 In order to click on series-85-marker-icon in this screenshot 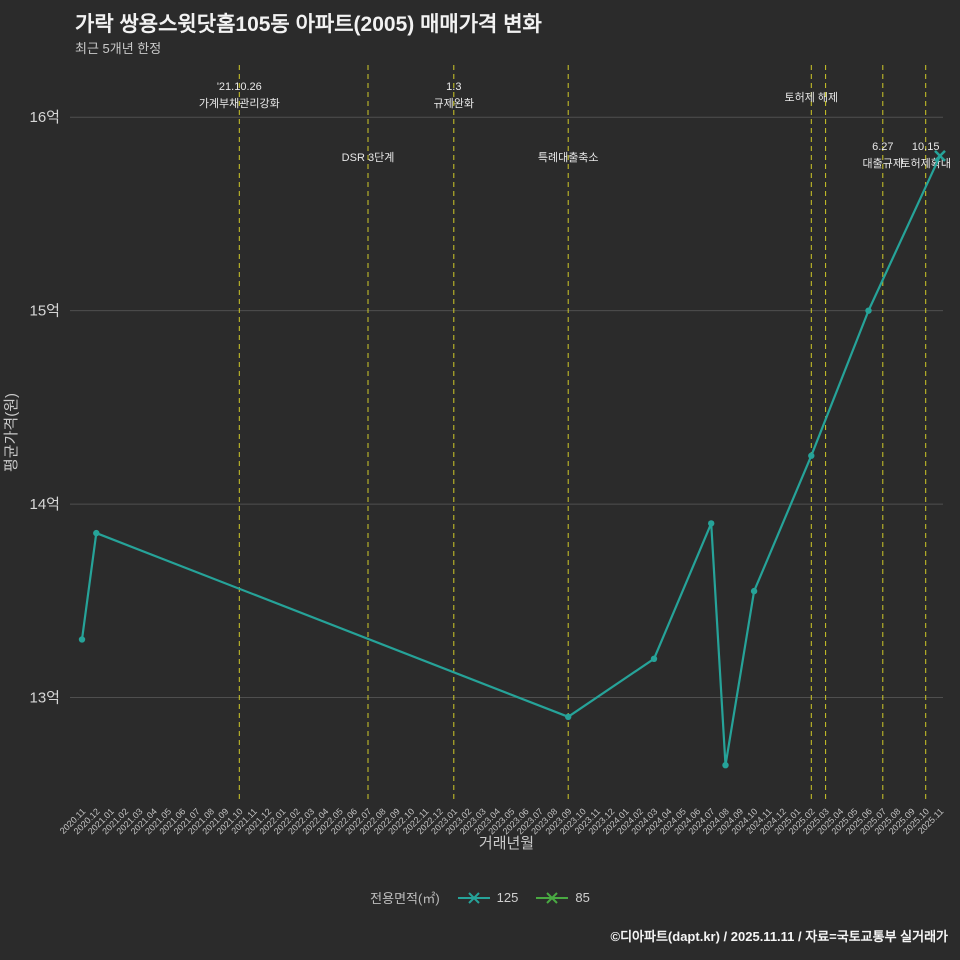, I will do `click(552, 897)`.